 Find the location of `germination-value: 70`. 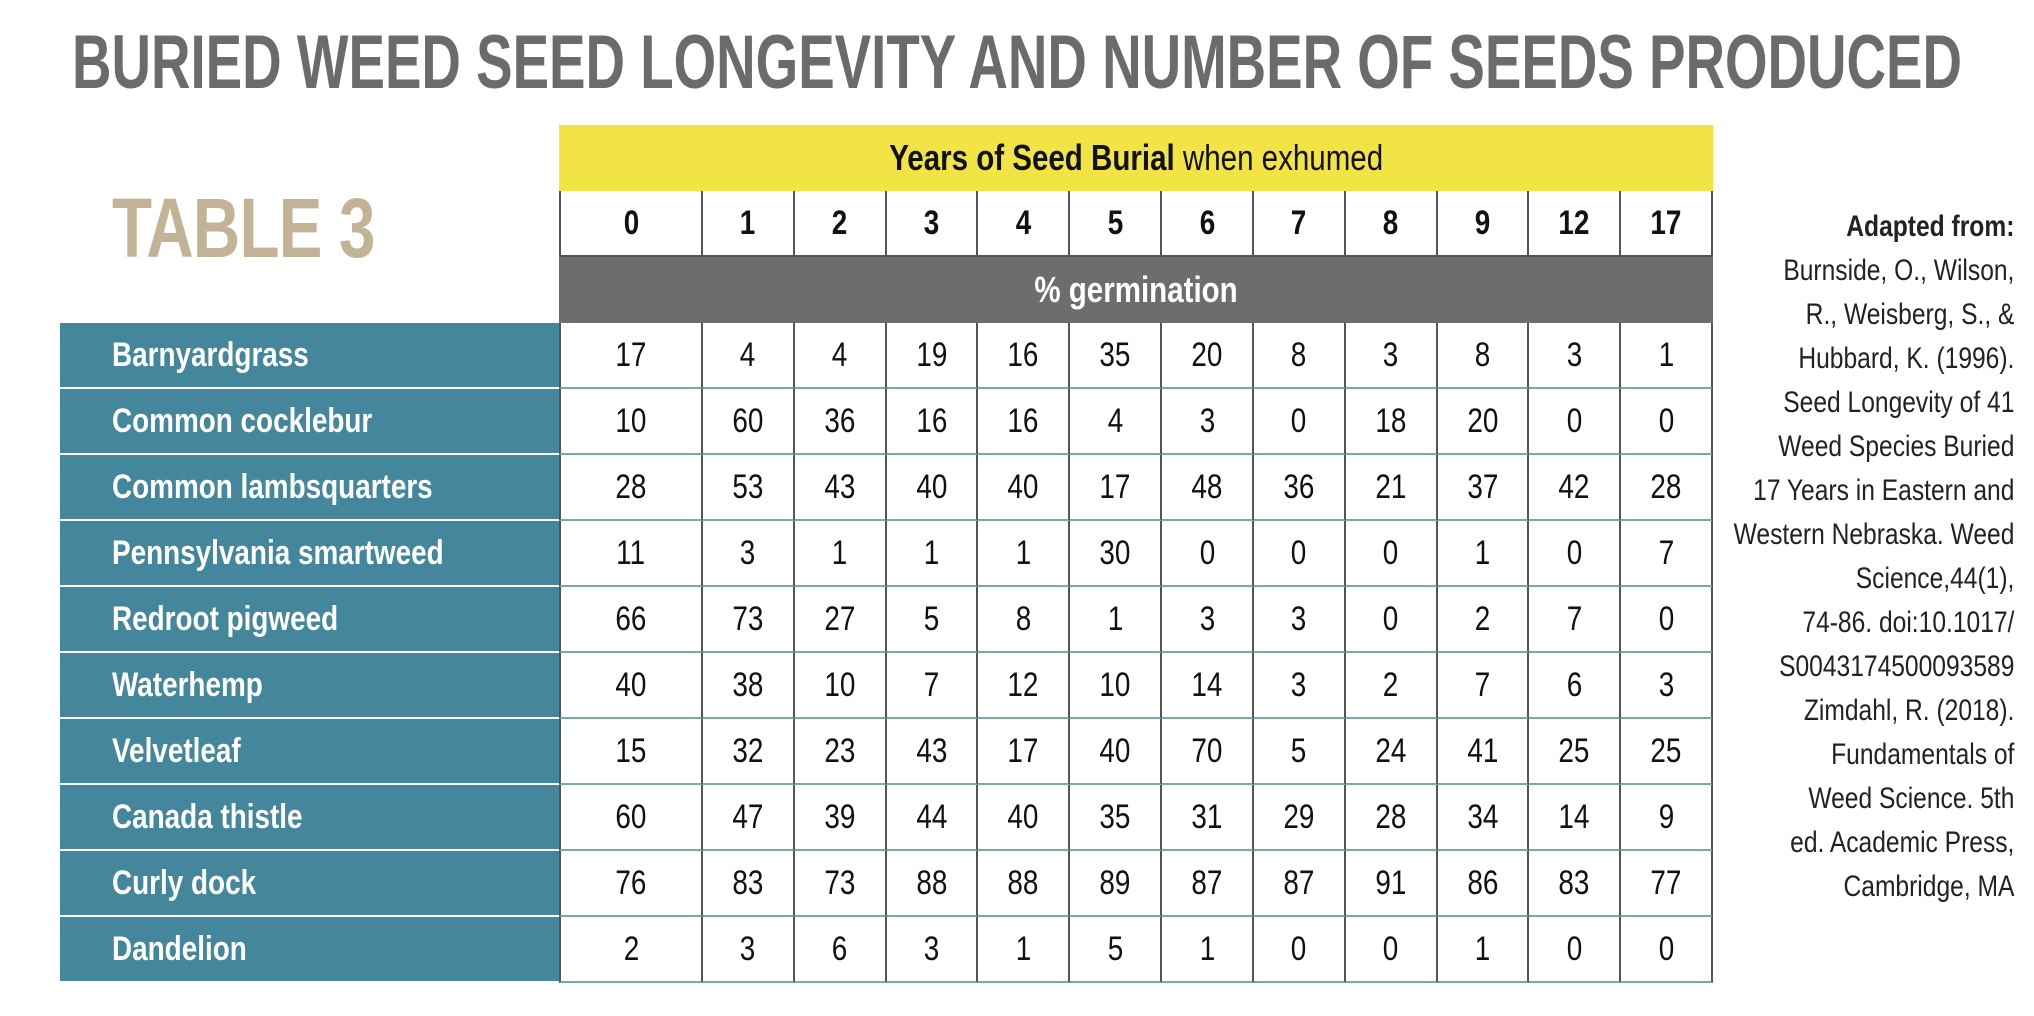

germination-value: 70 is located at coordinates (1207, 750).